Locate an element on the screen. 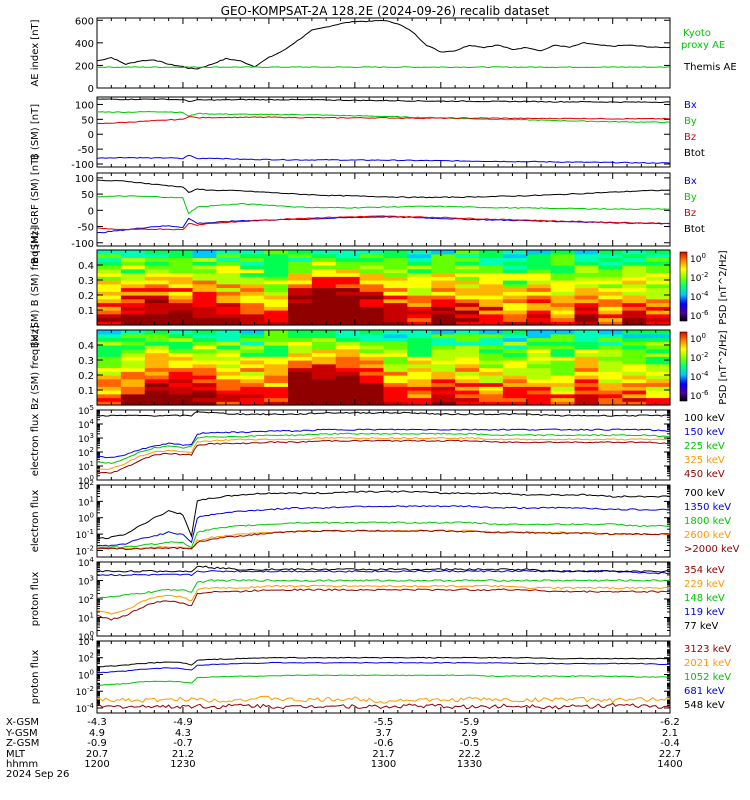  legend-entry: Bx is located at coordinates (690, 105).